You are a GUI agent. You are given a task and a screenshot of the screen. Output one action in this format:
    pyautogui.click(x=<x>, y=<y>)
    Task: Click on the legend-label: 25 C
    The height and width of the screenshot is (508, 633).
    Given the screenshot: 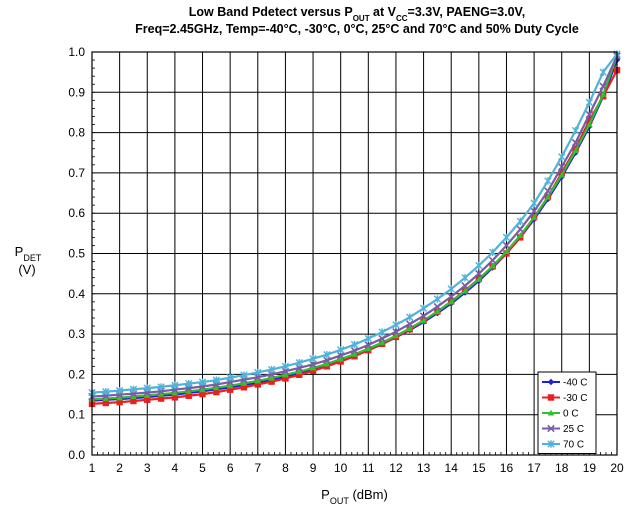 What is the action you would take?
    pyautogui.click(x=573, y=429)
    